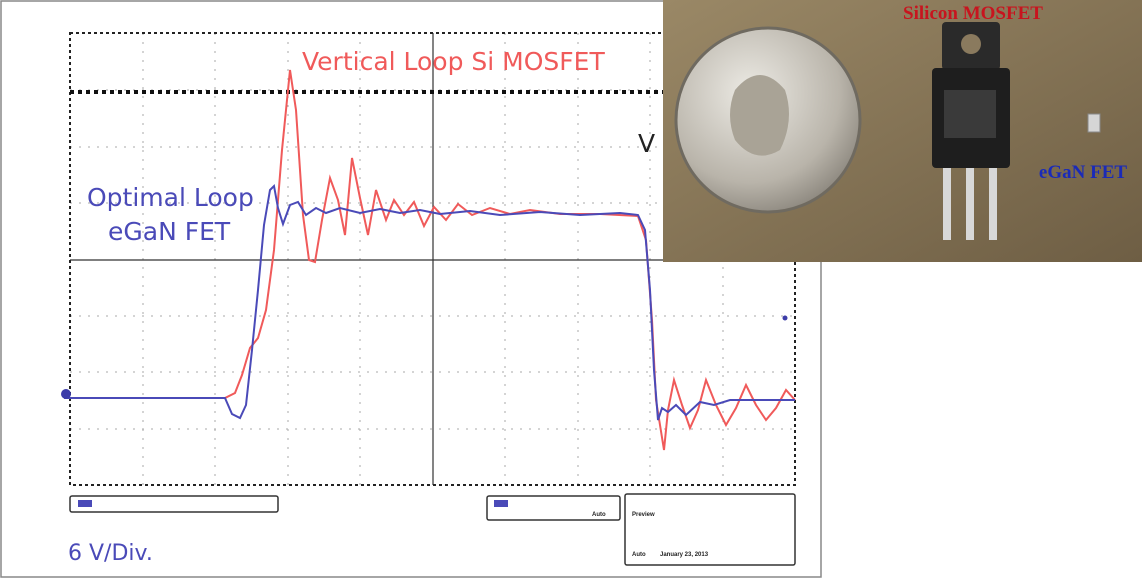 Image resolution: width=1142 pixels, height=579 pixels. Describe the element at coordinates (759, 115) in the screenshot. I see `coin-relief` at that location.